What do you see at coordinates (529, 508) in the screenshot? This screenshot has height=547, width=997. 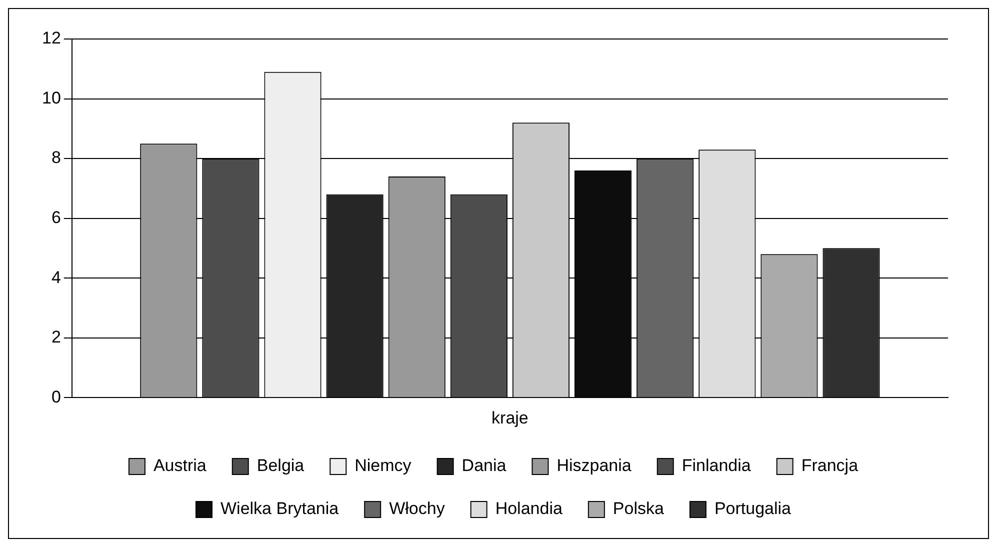 I see `legend-label: Holandia` at bounding box center [529, 508].